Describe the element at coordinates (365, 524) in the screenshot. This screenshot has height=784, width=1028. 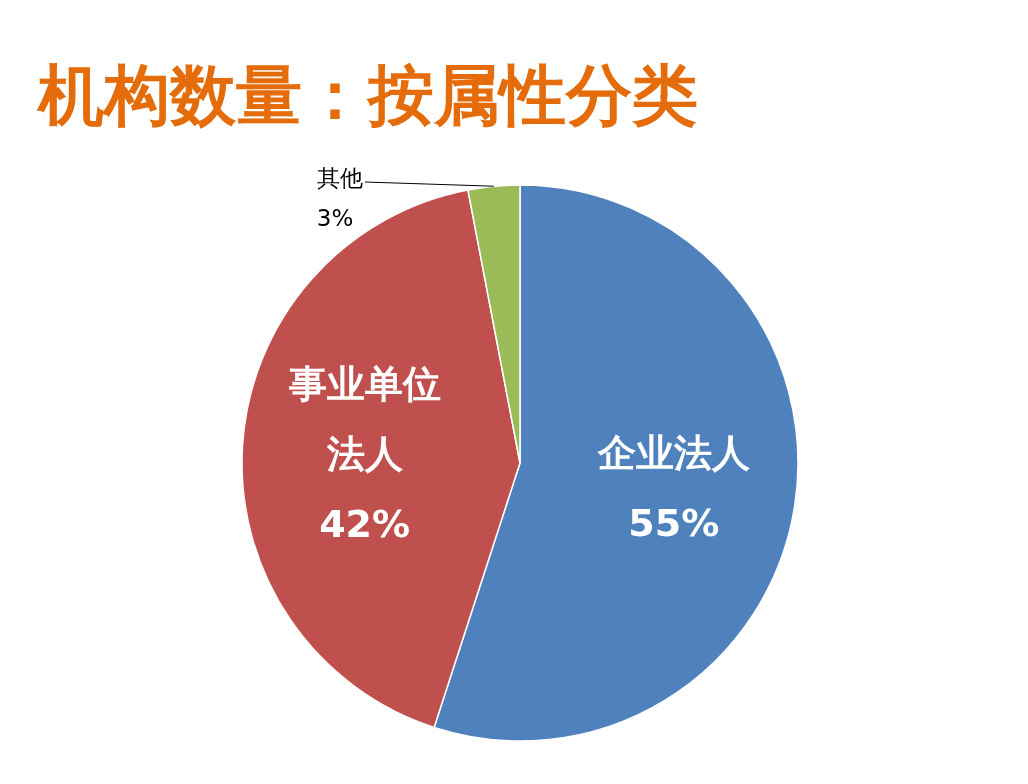
I see `data-label: 42%` at that location.